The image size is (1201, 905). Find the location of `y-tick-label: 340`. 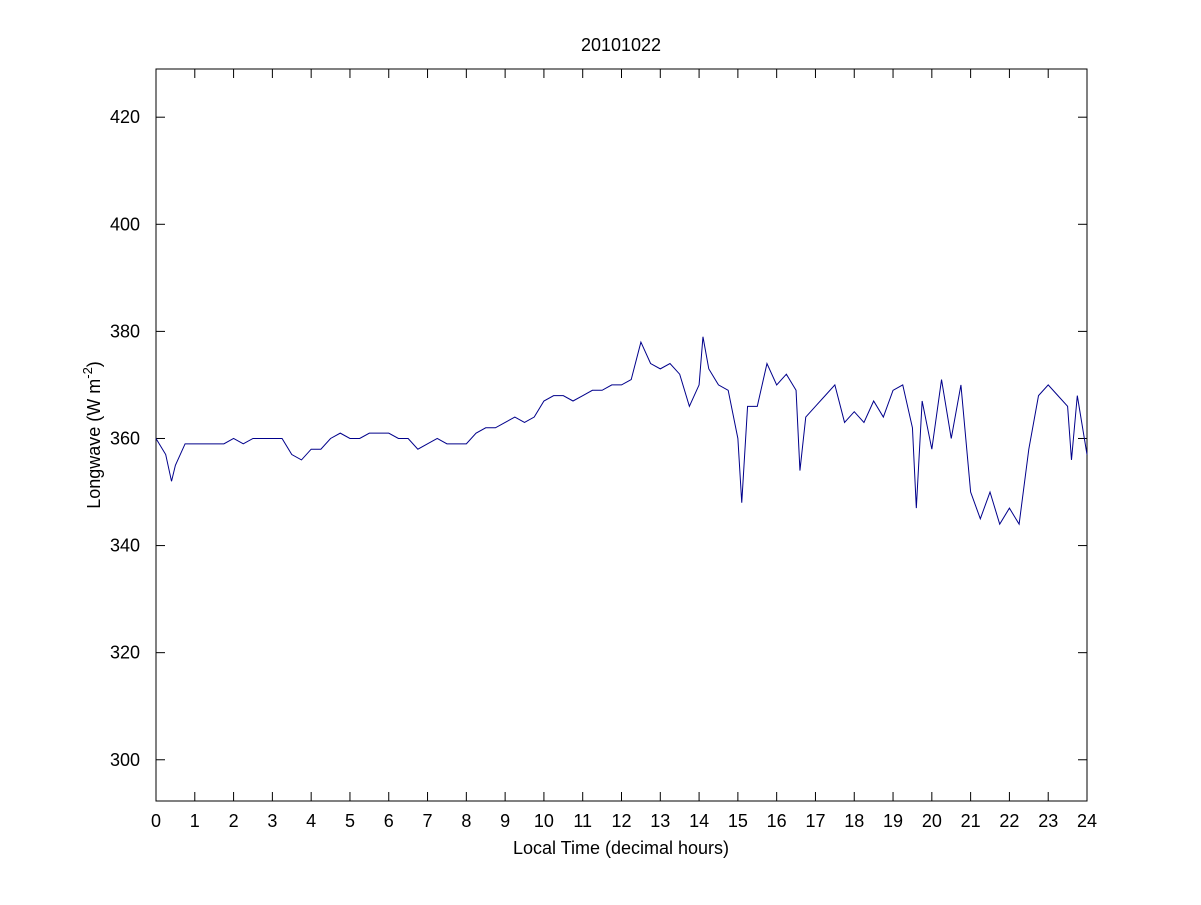

y-tick-label: 340 is located at coordinates (125, 546).